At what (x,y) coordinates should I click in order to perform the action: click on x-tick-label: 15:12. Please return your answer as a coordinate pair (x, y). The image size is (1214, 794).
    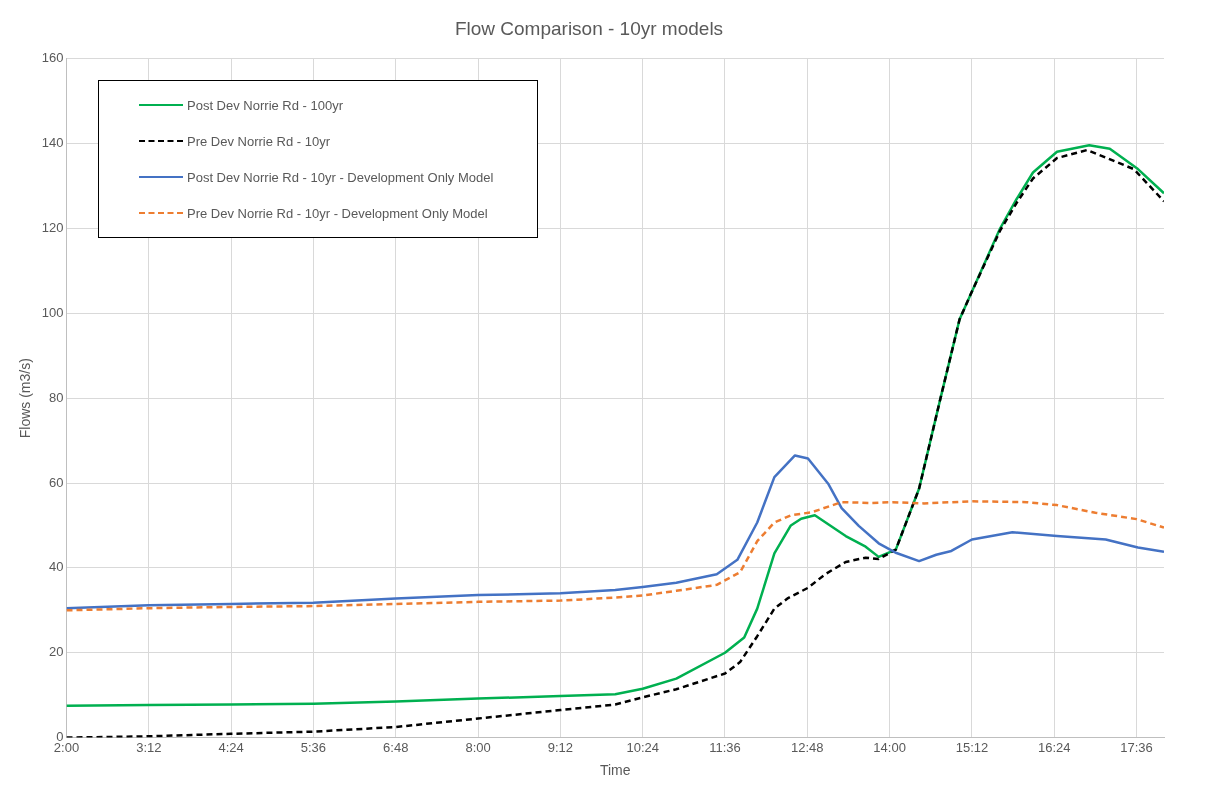
    Looking at the image, I should click on (972, 747).